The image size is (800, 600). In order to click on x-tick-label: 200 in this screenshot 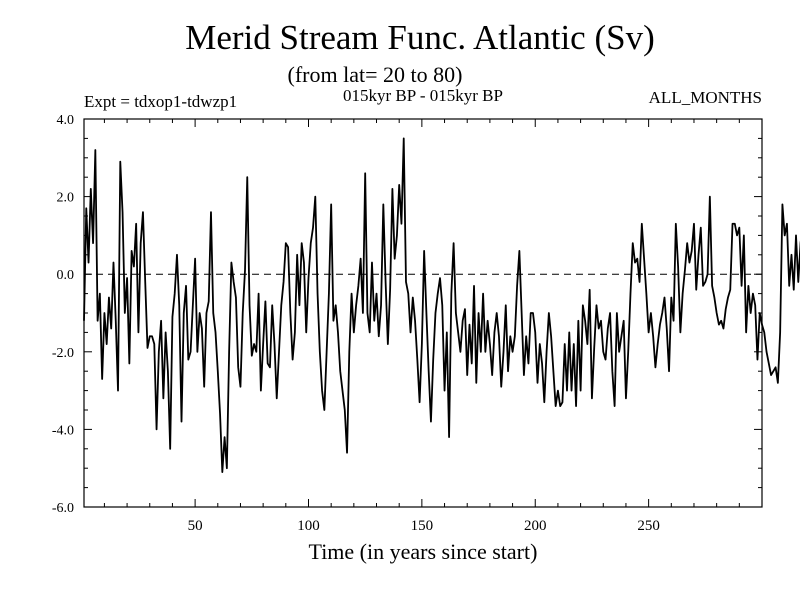, I will do `click(535, 526)`.